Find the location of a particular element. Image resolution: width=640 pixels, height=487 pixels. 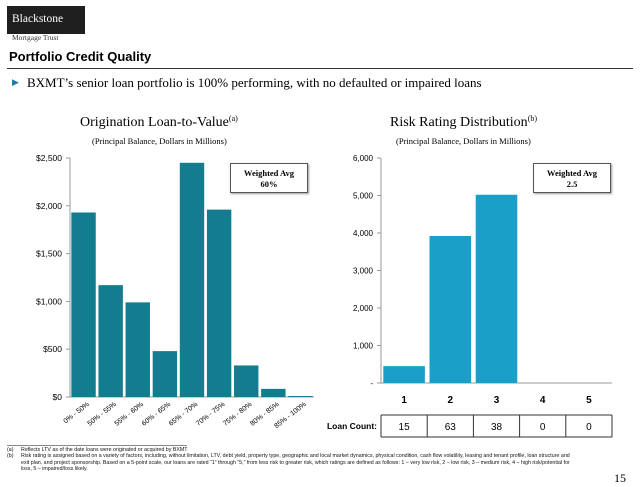

blackstone-logo: Blackstone is located at coordinates (46, 20).